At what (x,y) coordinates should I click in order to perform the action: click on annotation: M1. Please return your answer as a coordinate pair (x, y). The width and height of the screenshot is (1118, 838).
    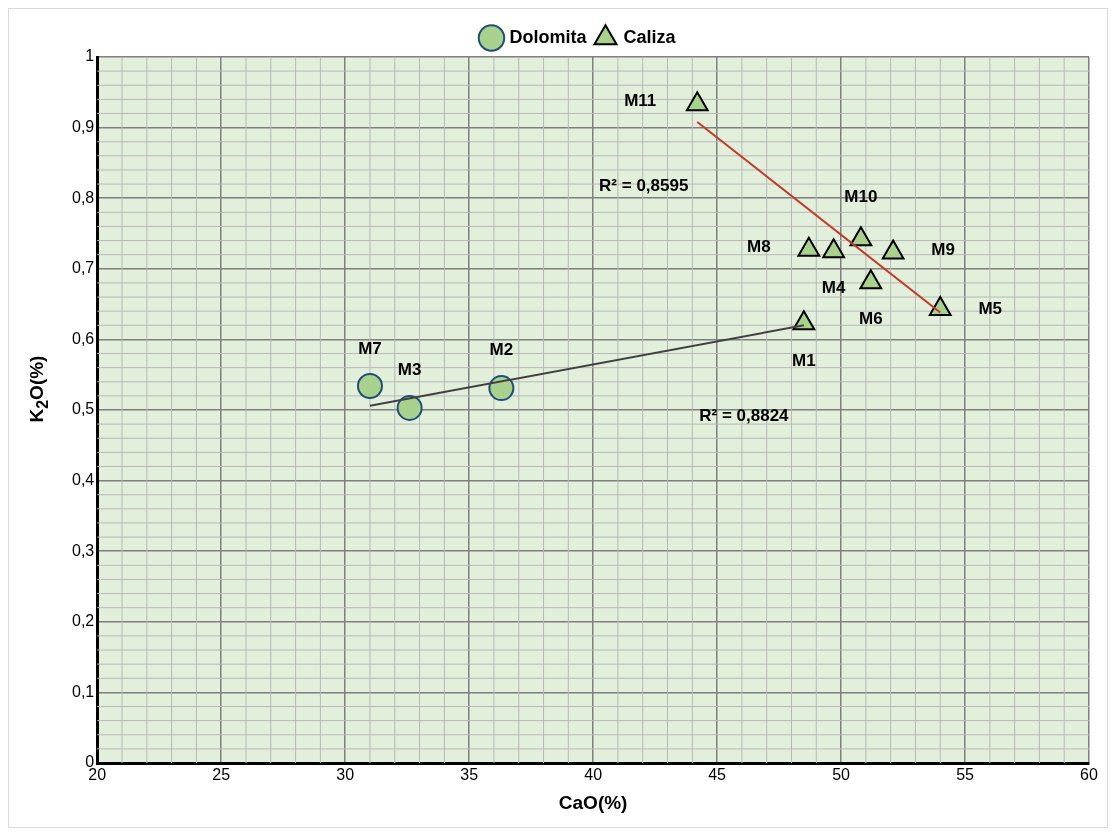
    Looking at the image, I should click on (804, 360).